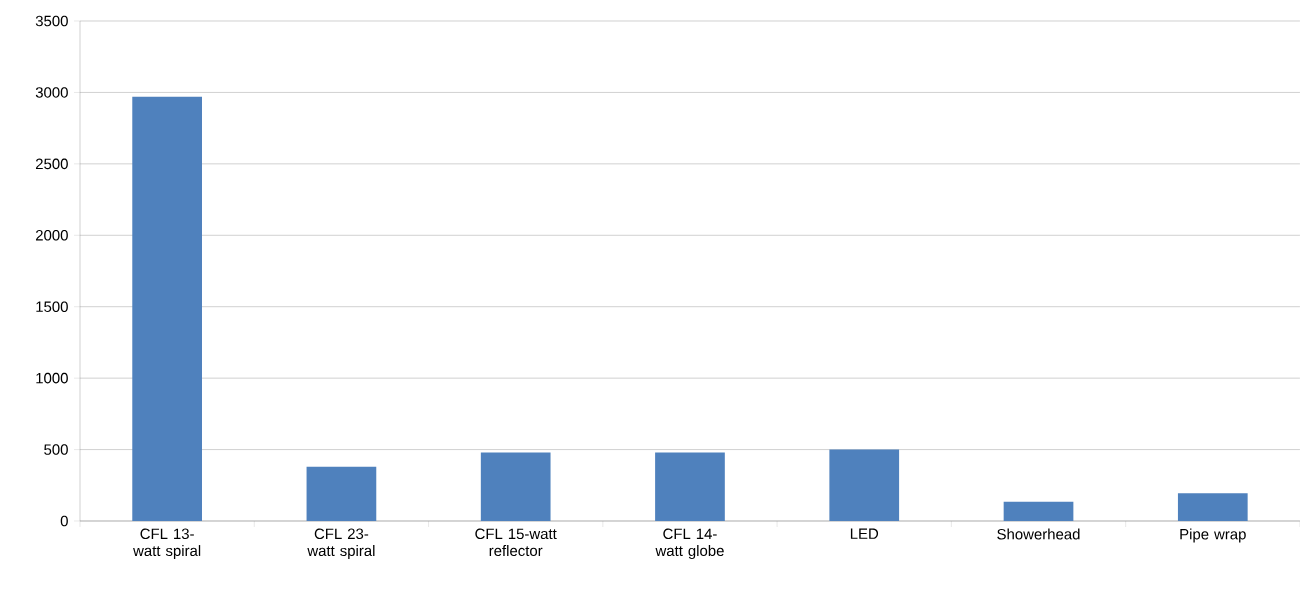 The width and height of the screenshot is (1300, 591). Describe the element at coordinates (1213, 535) in the screenshot. I see `x-tick-label: Pipe wrap` at that location.